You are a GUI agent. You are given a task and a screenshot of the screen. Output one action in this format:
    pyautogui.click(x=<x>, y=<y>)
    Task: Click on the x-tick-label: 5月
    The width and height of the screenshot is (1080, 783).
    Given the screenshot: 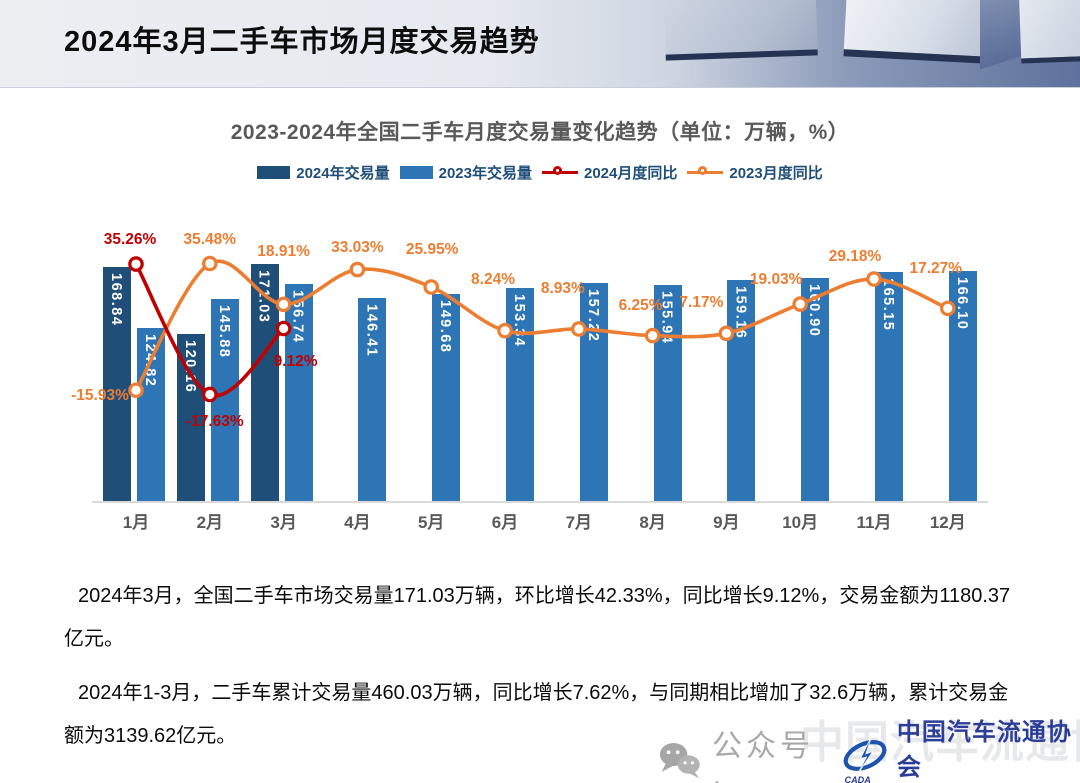 What is the action you would take?
    pyautogui.click(x=431, y=522)
    